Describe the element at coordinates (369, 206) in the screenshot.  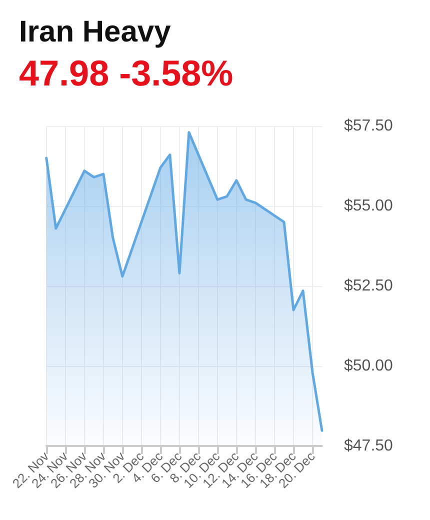
I see `y-tick-label: $55.00` at that location.